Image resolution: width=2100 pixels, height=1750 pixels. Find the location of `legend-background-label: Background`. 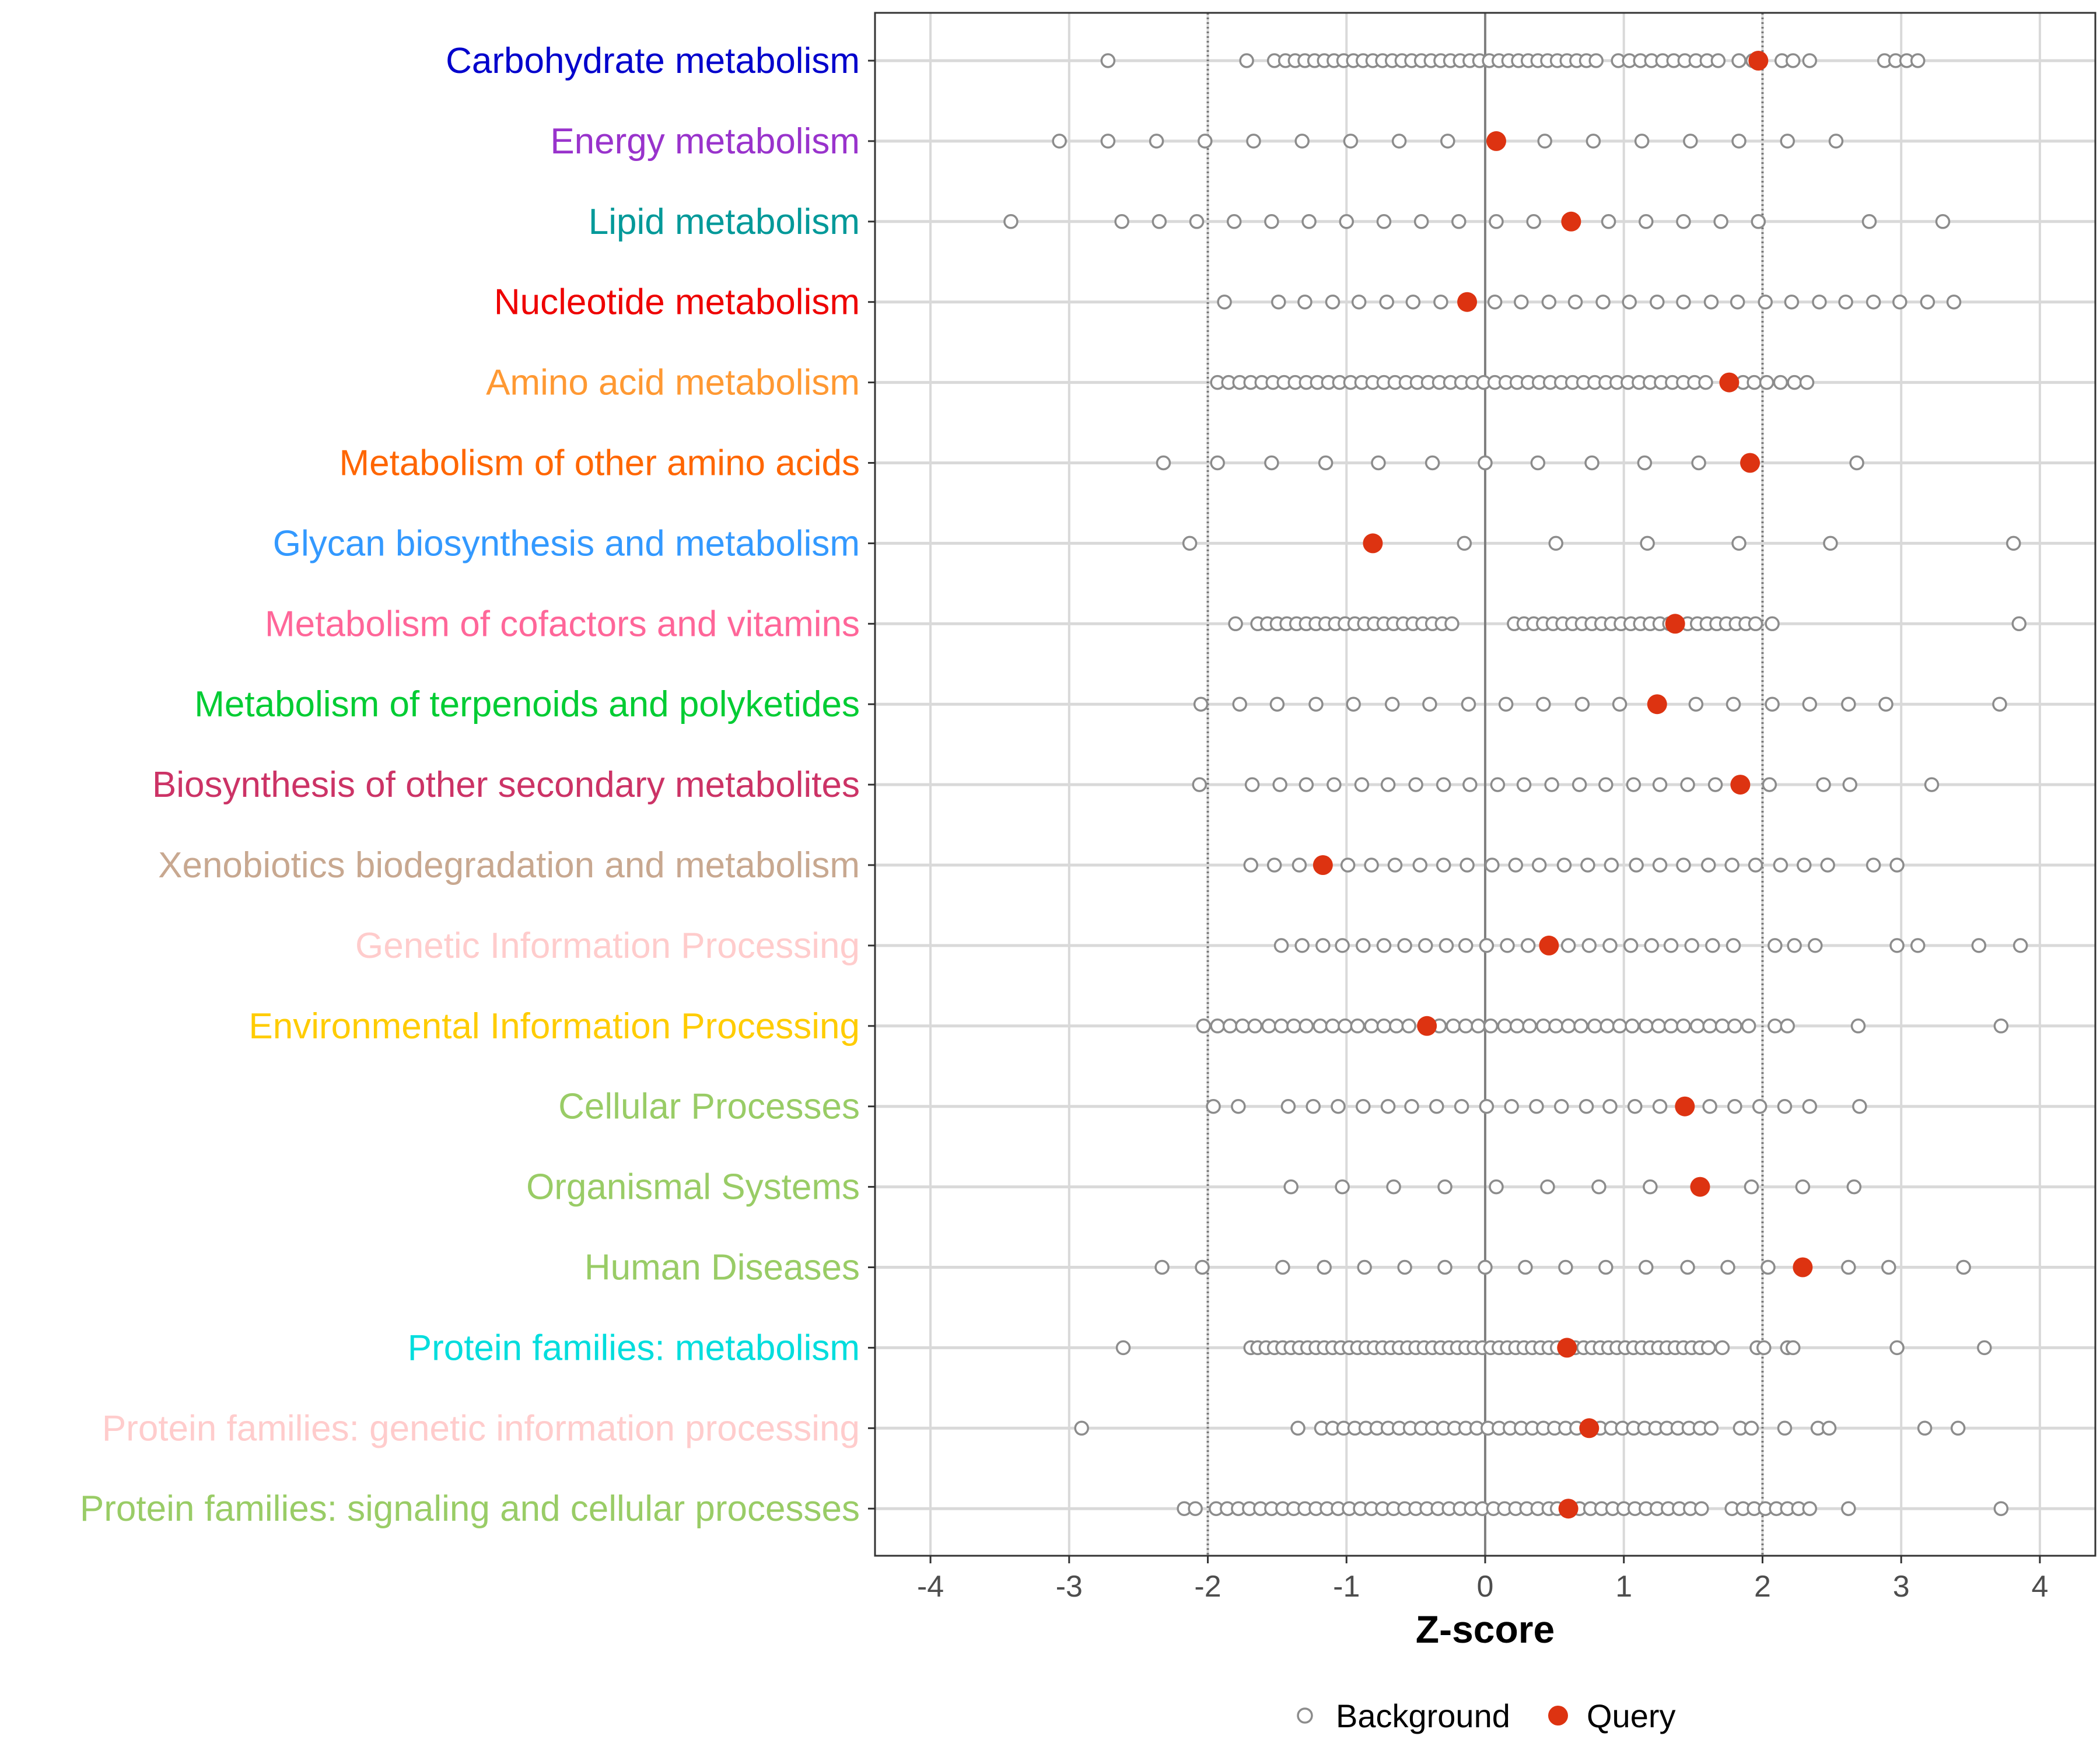

legend-background-label: Background is located at coordinates (1423, 1716).